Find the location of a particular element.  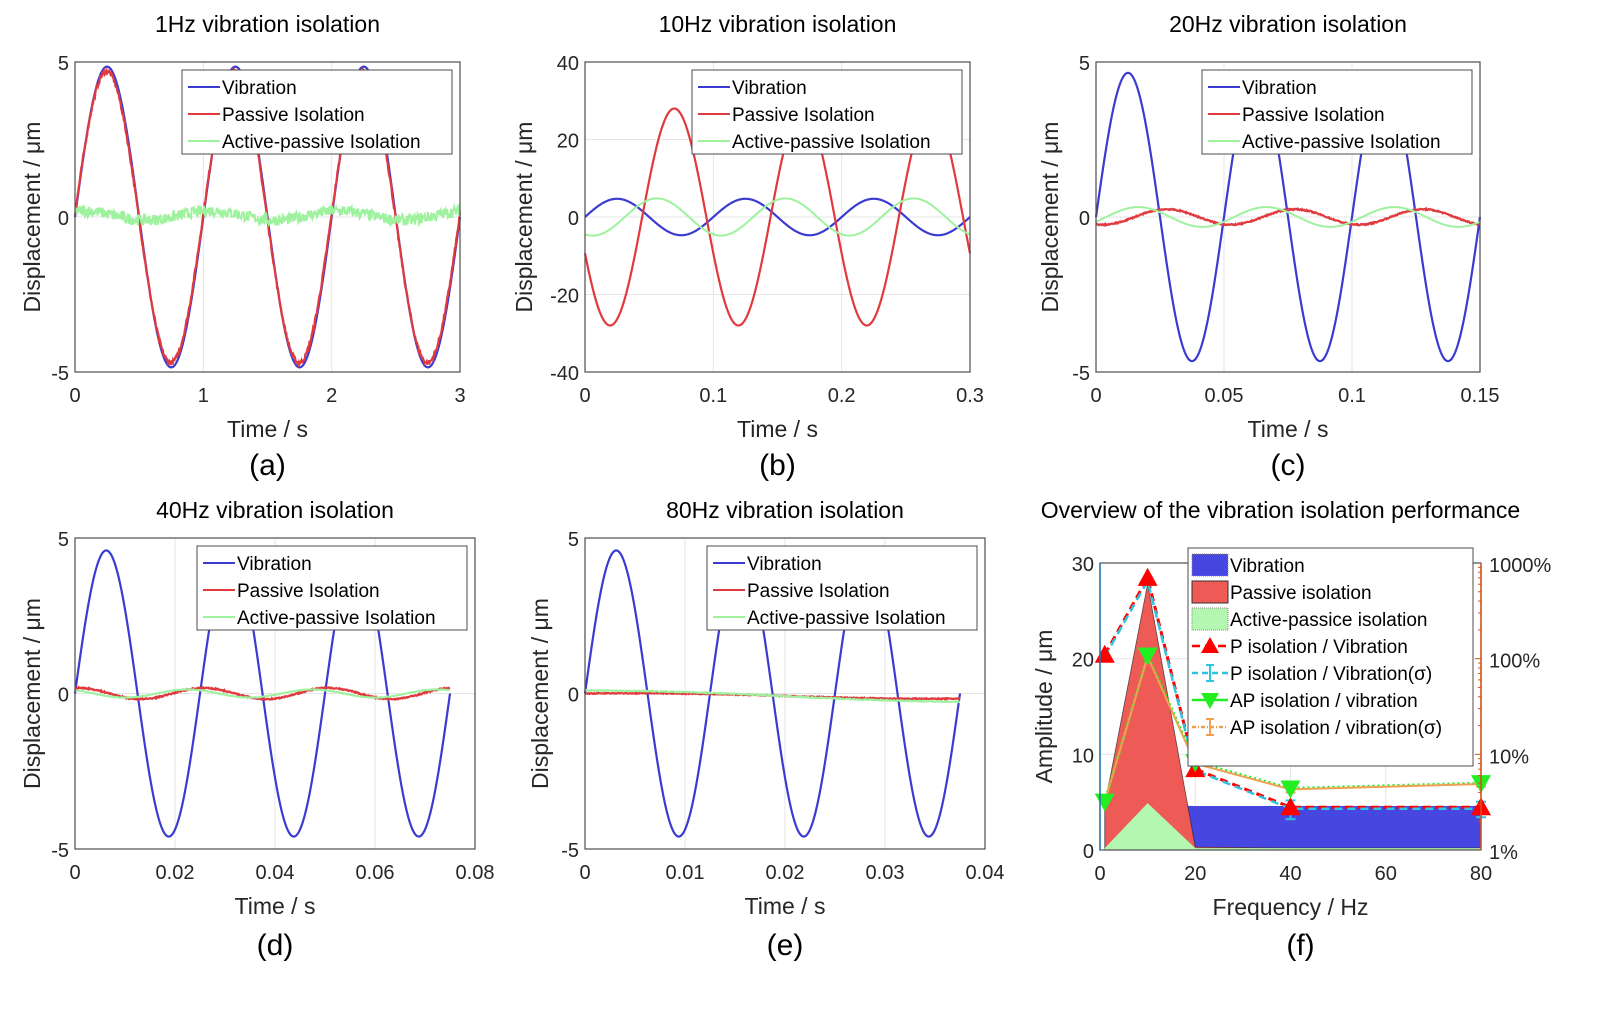

x-tick-label: 20 is located at coordinates (1195, 874).